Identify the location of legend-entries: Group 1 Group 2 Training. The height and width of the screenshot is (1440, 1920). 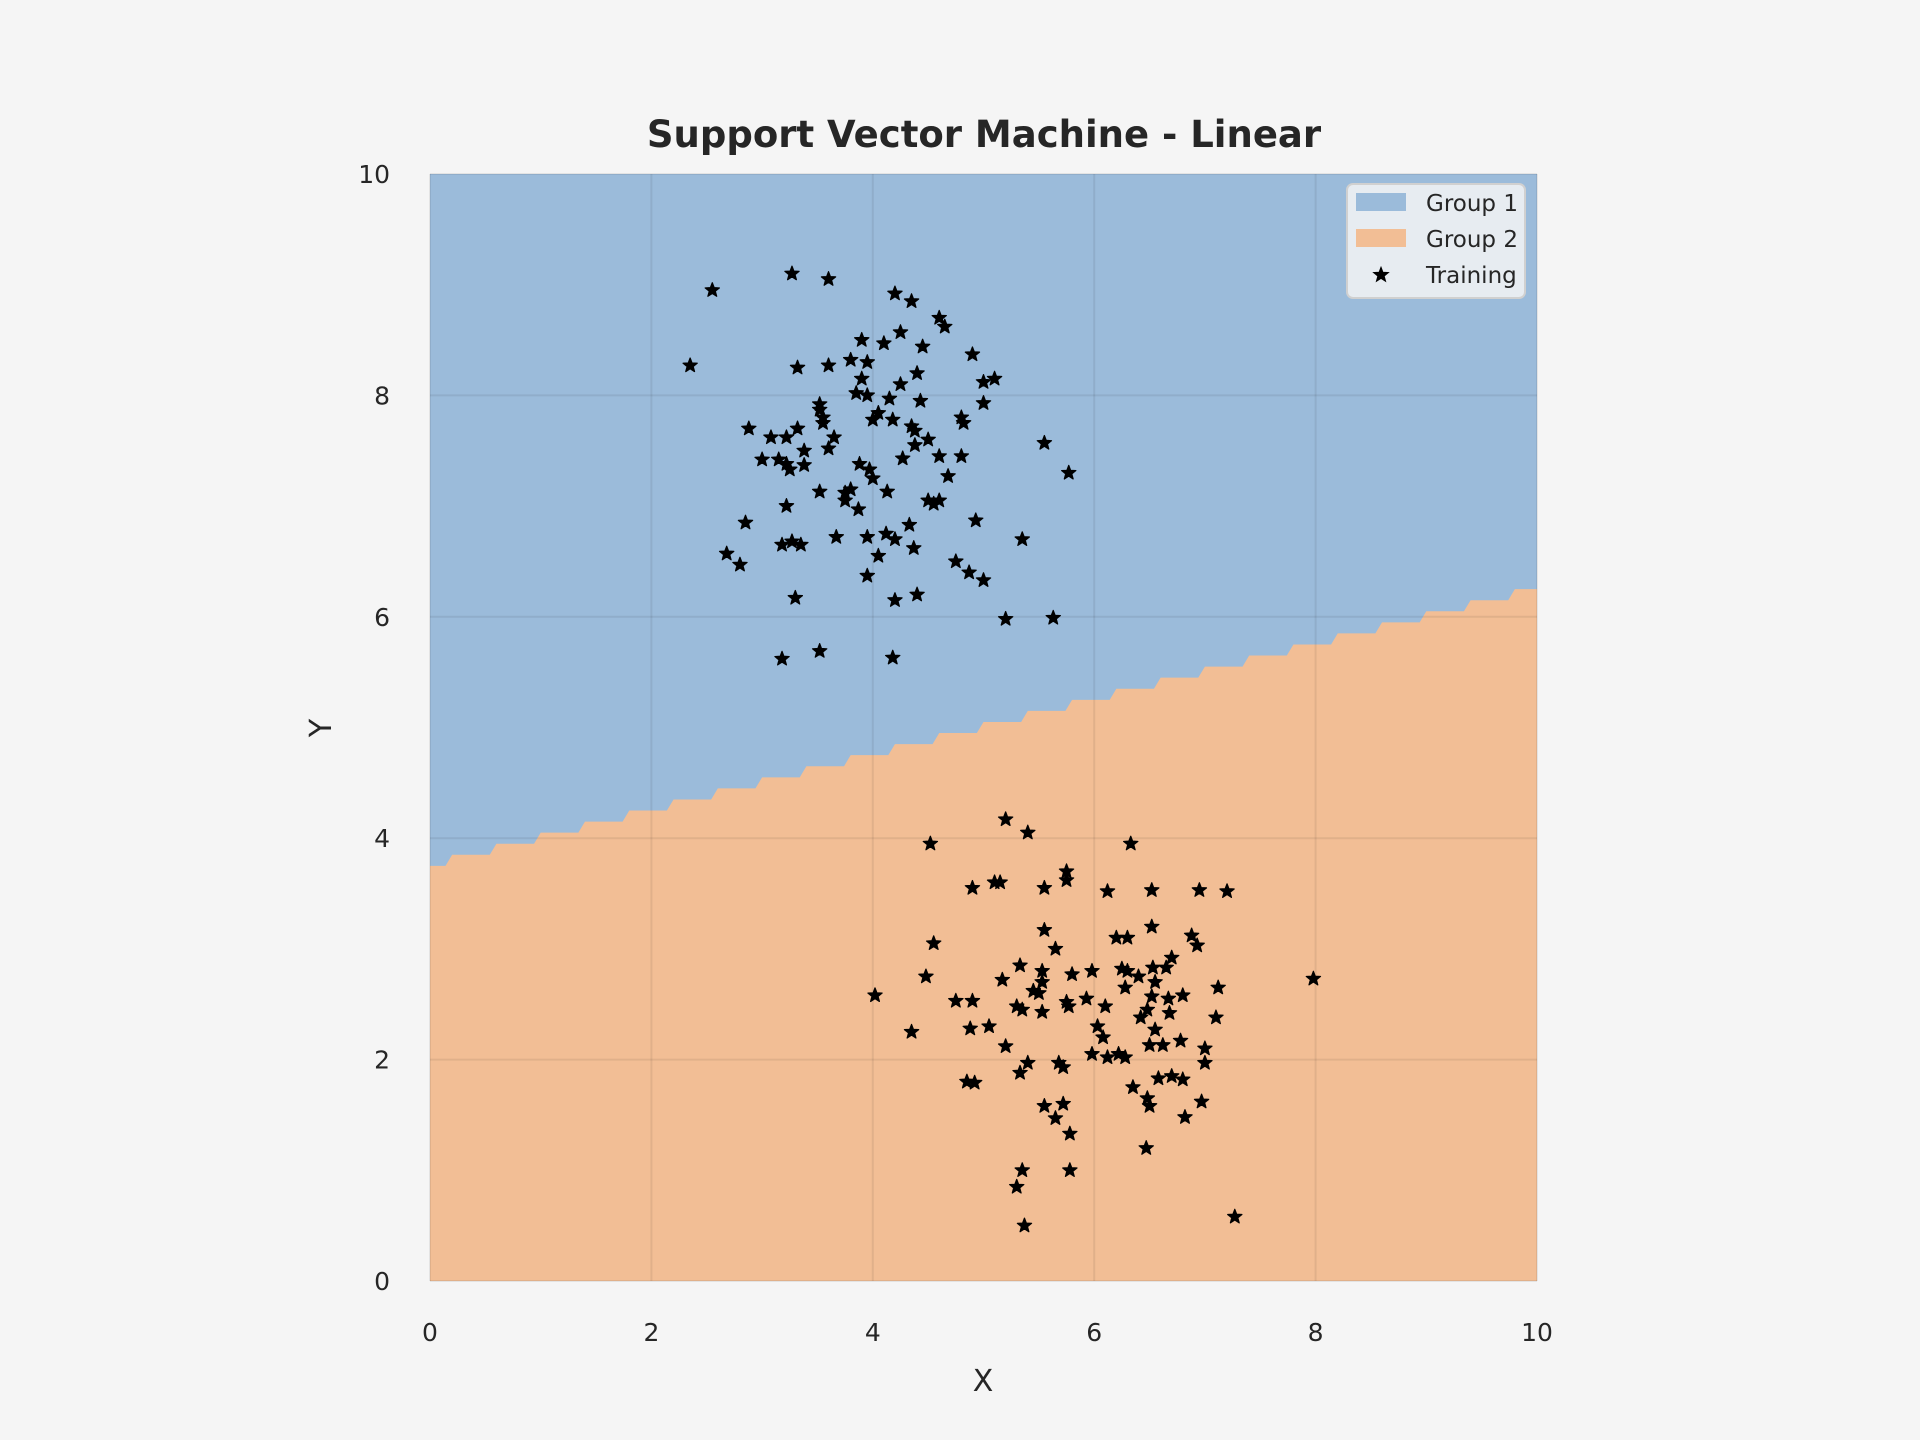
(1437, 240).